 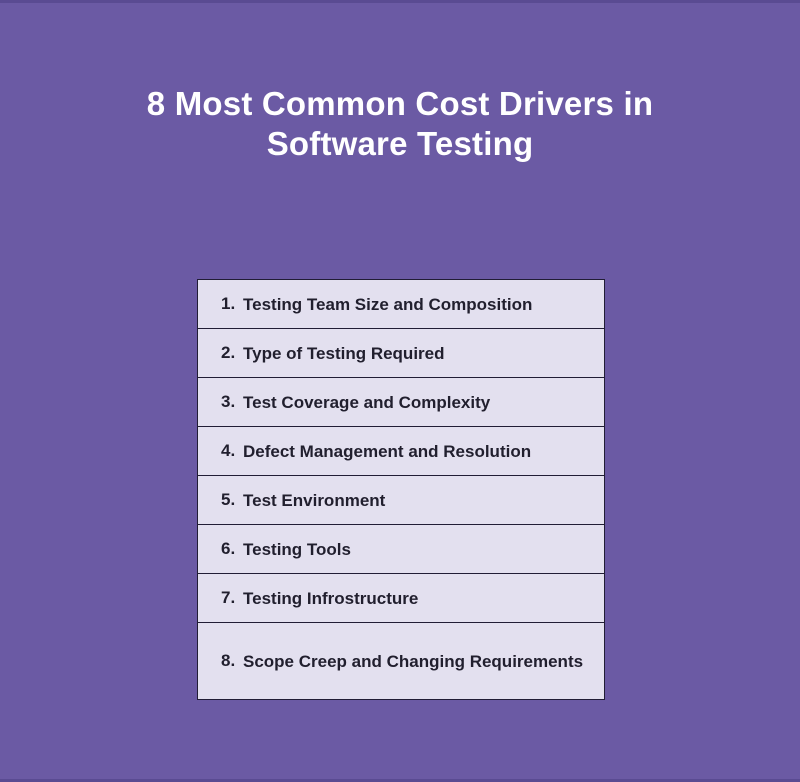 What do you see at coordinates (297, 549) in the screenshot?
I see `row-label: Testing Tools` at bounding box center [297, 549].